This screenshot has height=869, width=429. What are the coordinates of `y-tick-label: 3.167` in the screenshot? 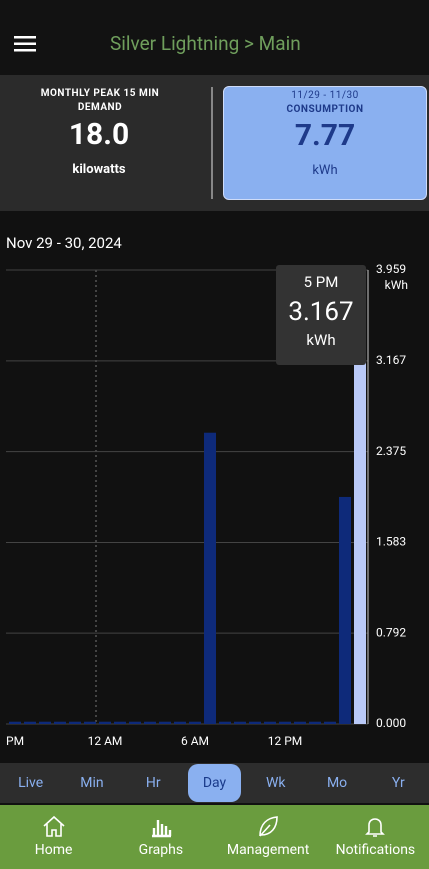 It's located at (391, 360).